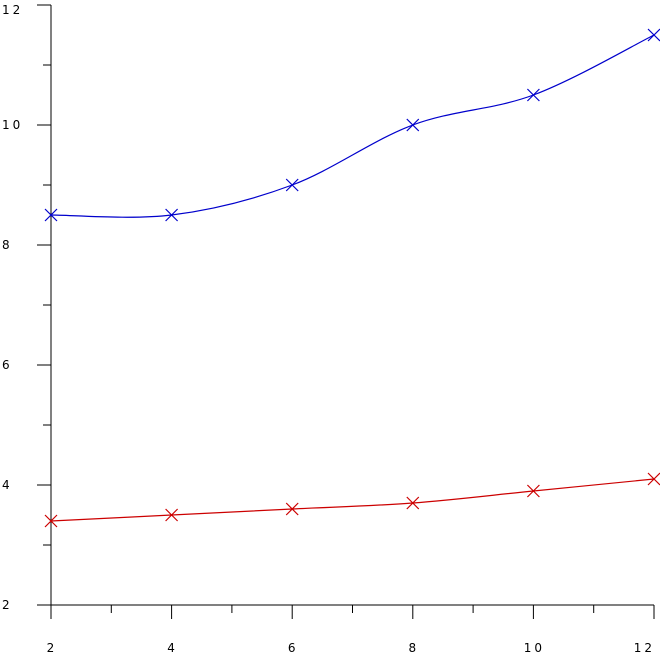  I want to click on x-tick-label: 2, so click(52, 648).